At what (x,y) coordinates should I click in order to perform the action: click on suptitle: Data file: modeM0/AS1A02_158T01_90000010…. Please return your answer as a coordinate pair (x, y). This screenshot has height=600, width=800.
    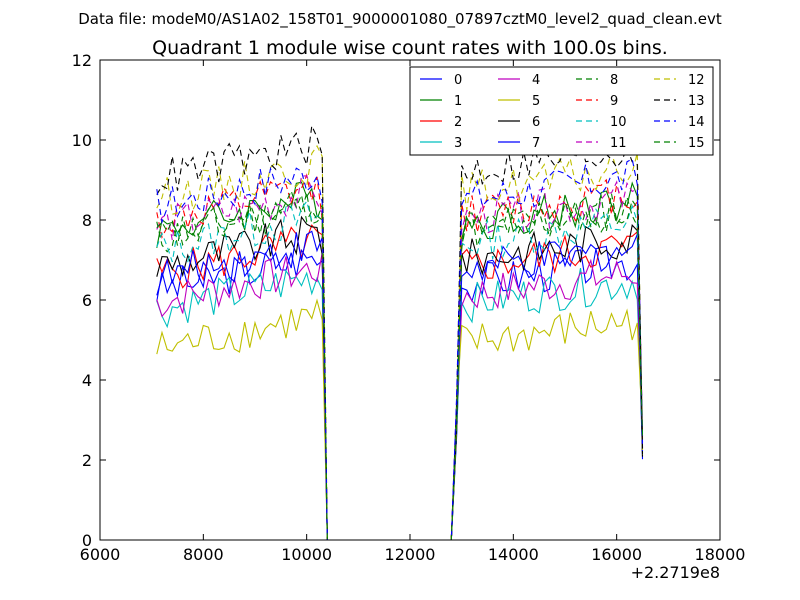
    Looking at the image, I should click on (400, 19).